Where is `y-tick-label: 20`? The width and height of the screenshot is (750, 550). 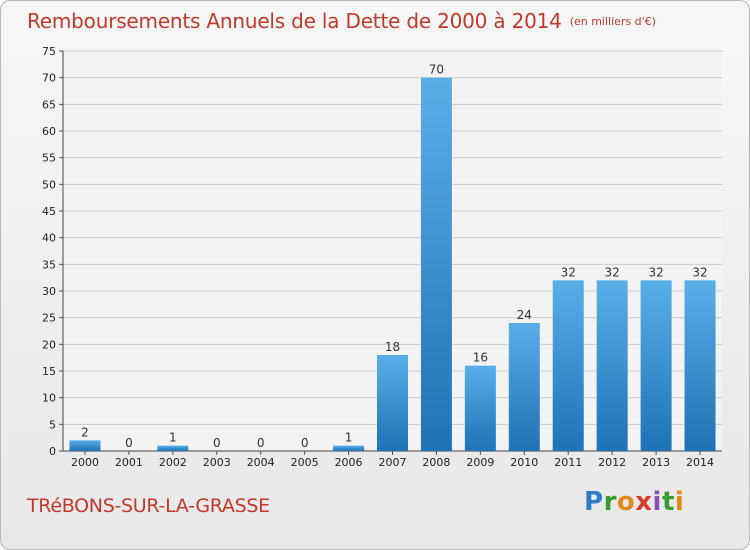
y-tick-label: 20 is located at coordinates (49, 344).